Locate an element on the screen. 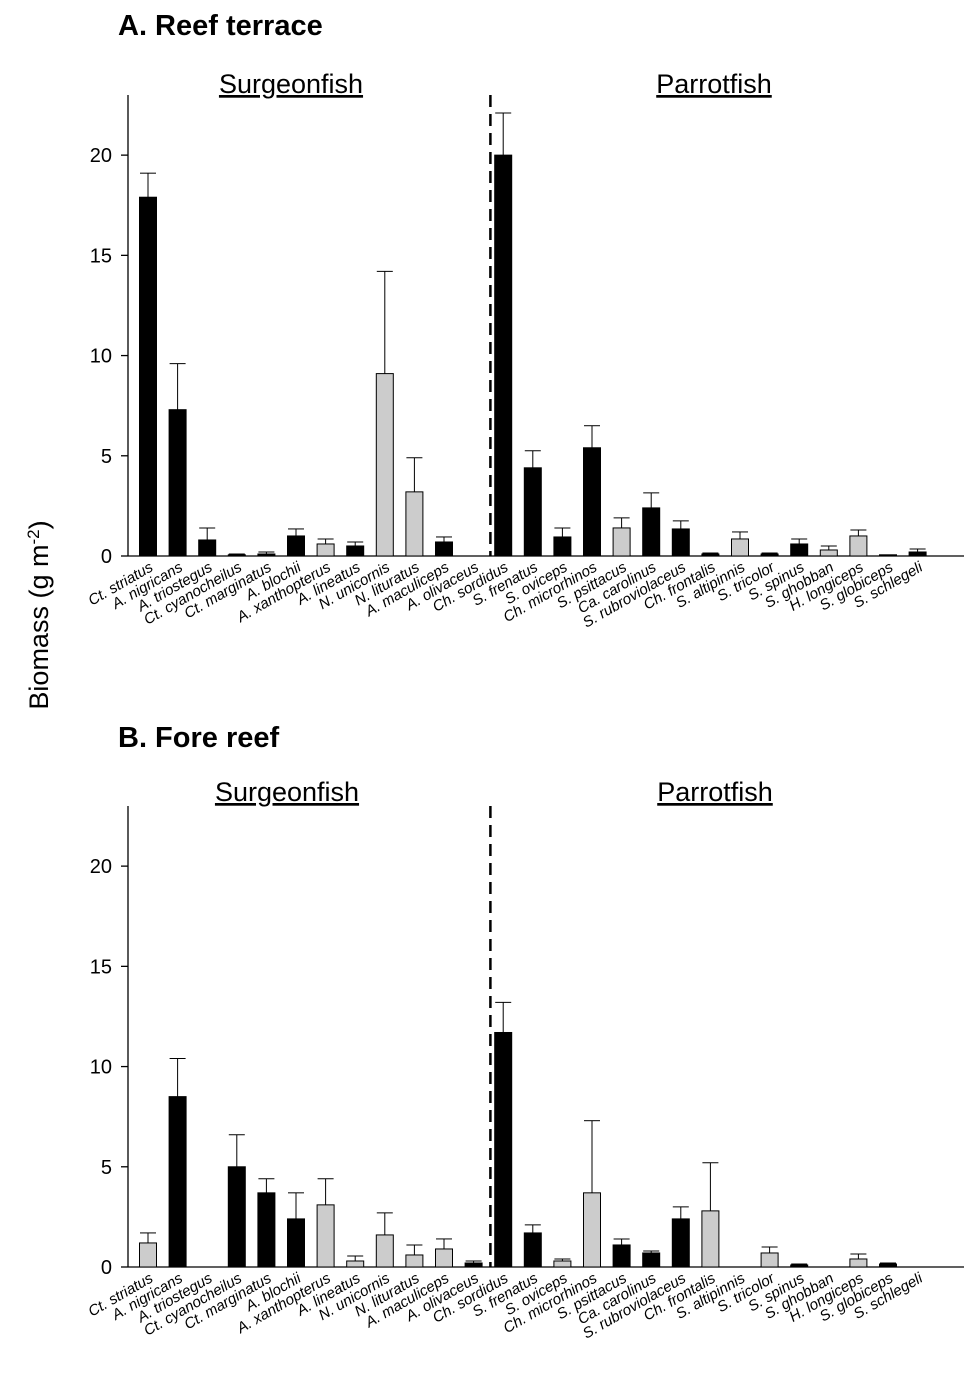 The height and width of the screenshot is (1389, 972). panel-title: B. Fore reef is located at coordinates (198, 738).